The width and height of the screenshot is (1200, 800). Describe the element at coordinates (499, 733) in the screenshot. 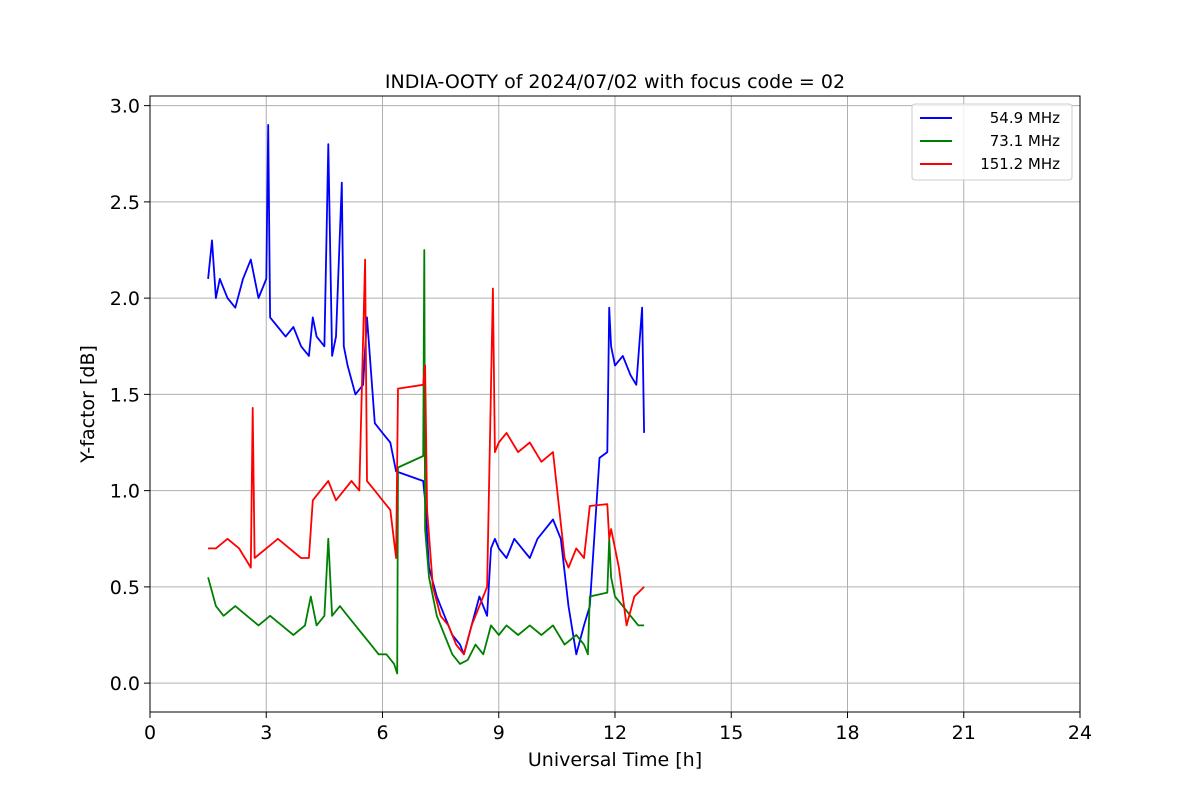

I see `x-tick-label: 9` at that location.